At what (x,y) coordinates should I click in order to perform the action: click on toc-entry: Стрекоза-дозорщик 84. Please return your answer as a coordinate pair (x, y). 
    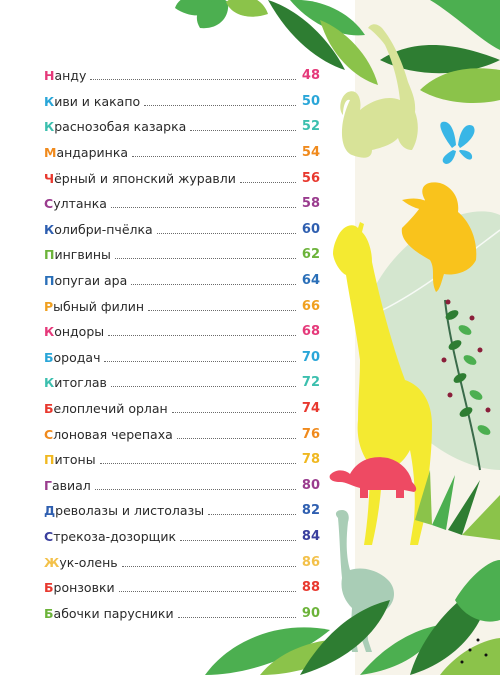
    Looking at the image, I should click on (182, 537).